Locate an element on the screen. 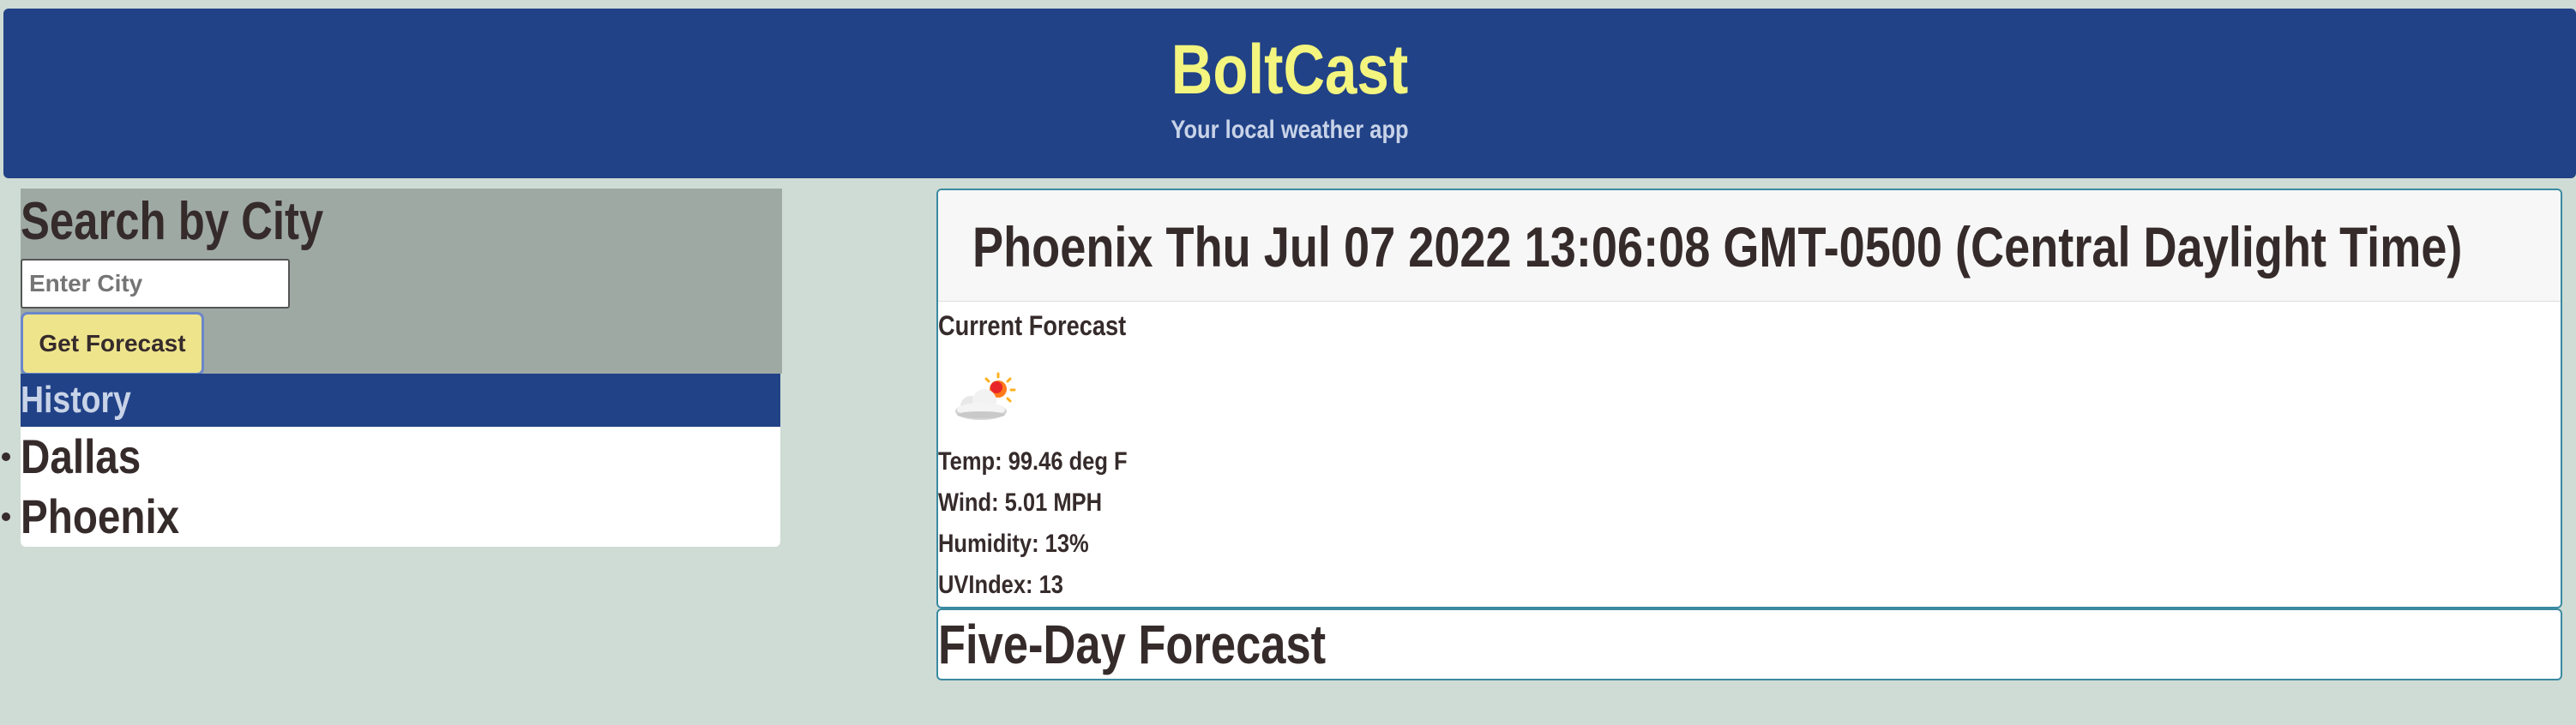 This screenshot has width=2576, height=725. city-search-input is located at coordinates (155, 284).